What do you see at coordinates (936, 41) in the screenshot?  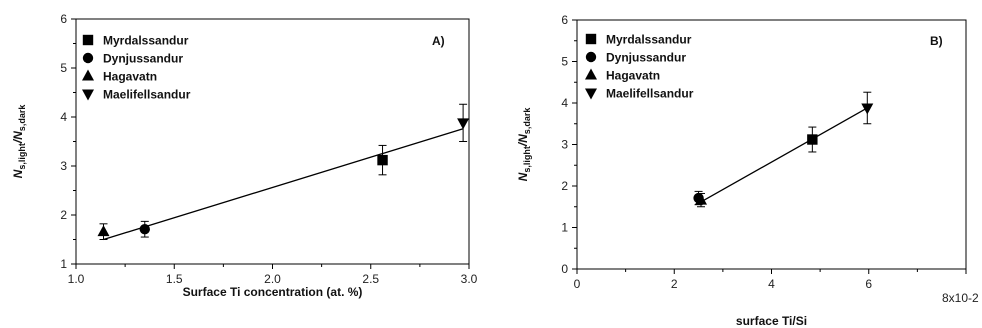 I see `panel-label: B)` at bounding box center [936, 41].